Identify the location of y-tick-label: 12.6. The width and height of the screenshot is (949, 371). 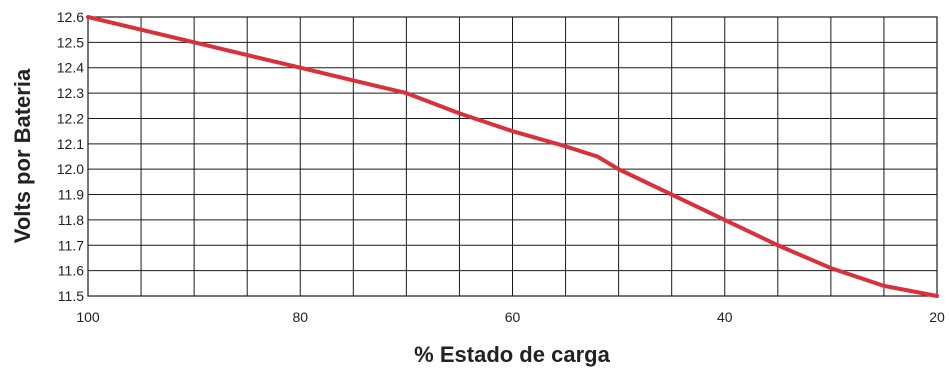
(70, 17).